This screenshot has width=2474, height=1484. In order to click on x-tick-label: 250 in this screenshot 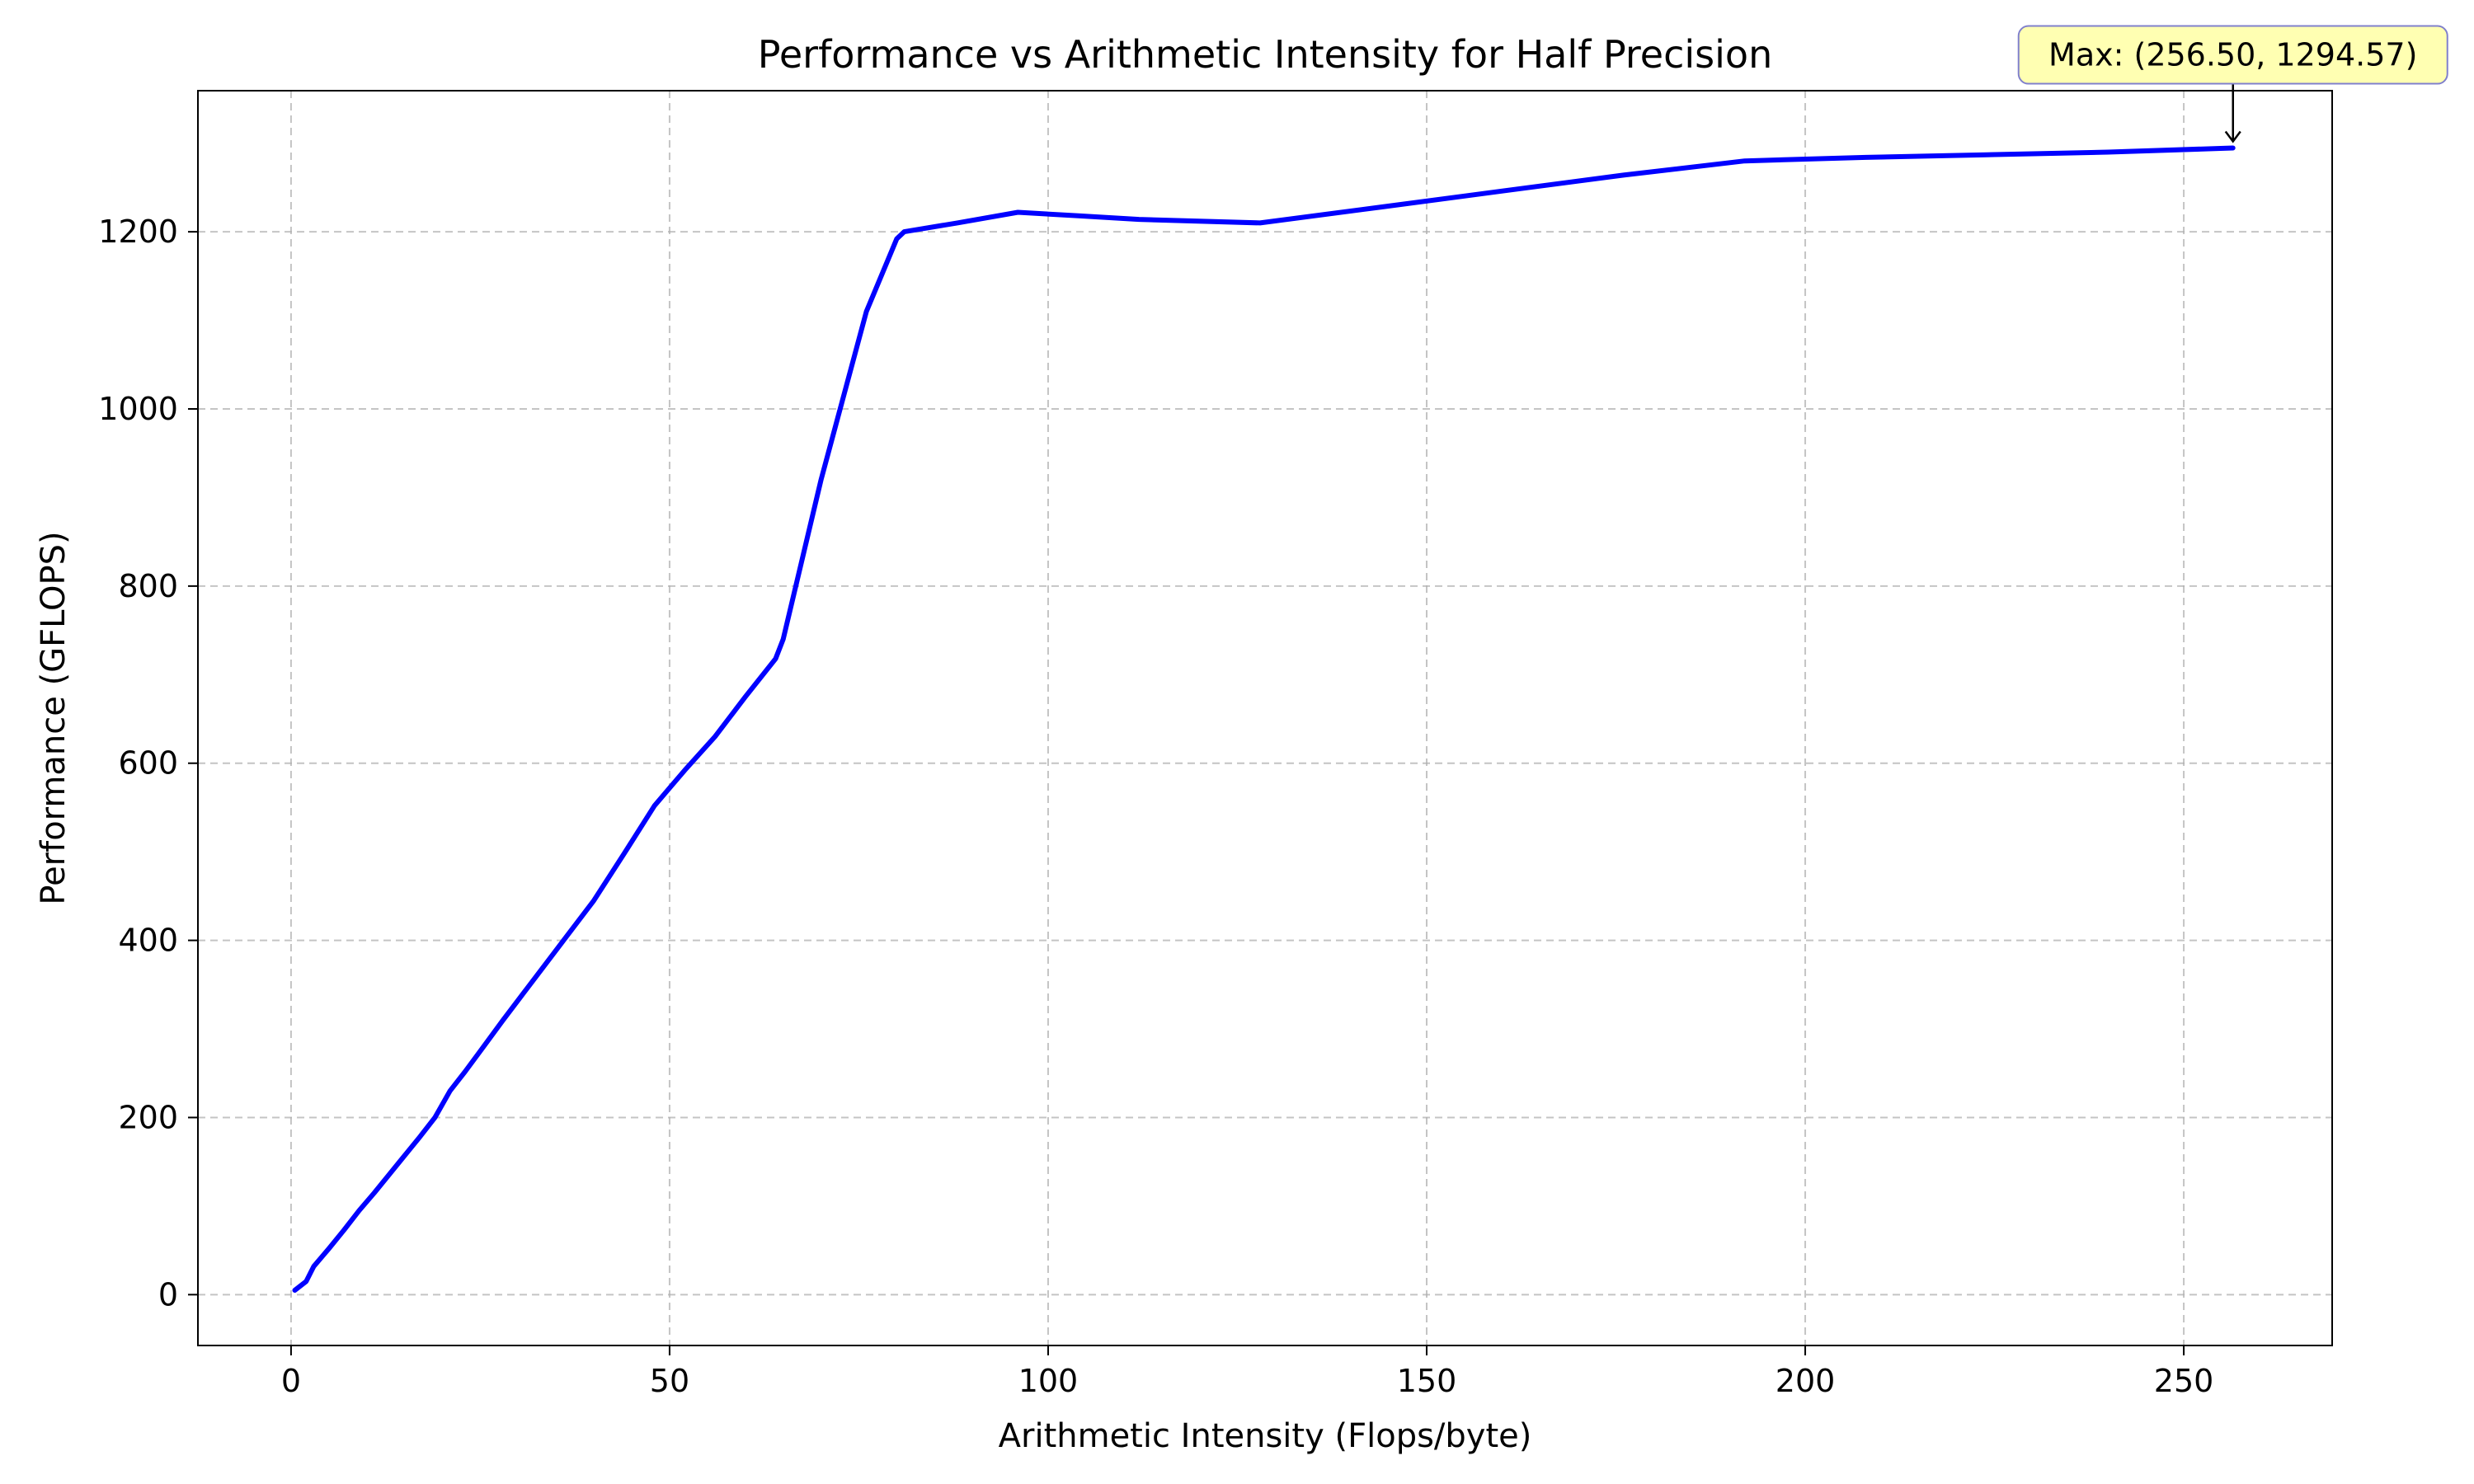, I will do `click(2184, 1381)`.